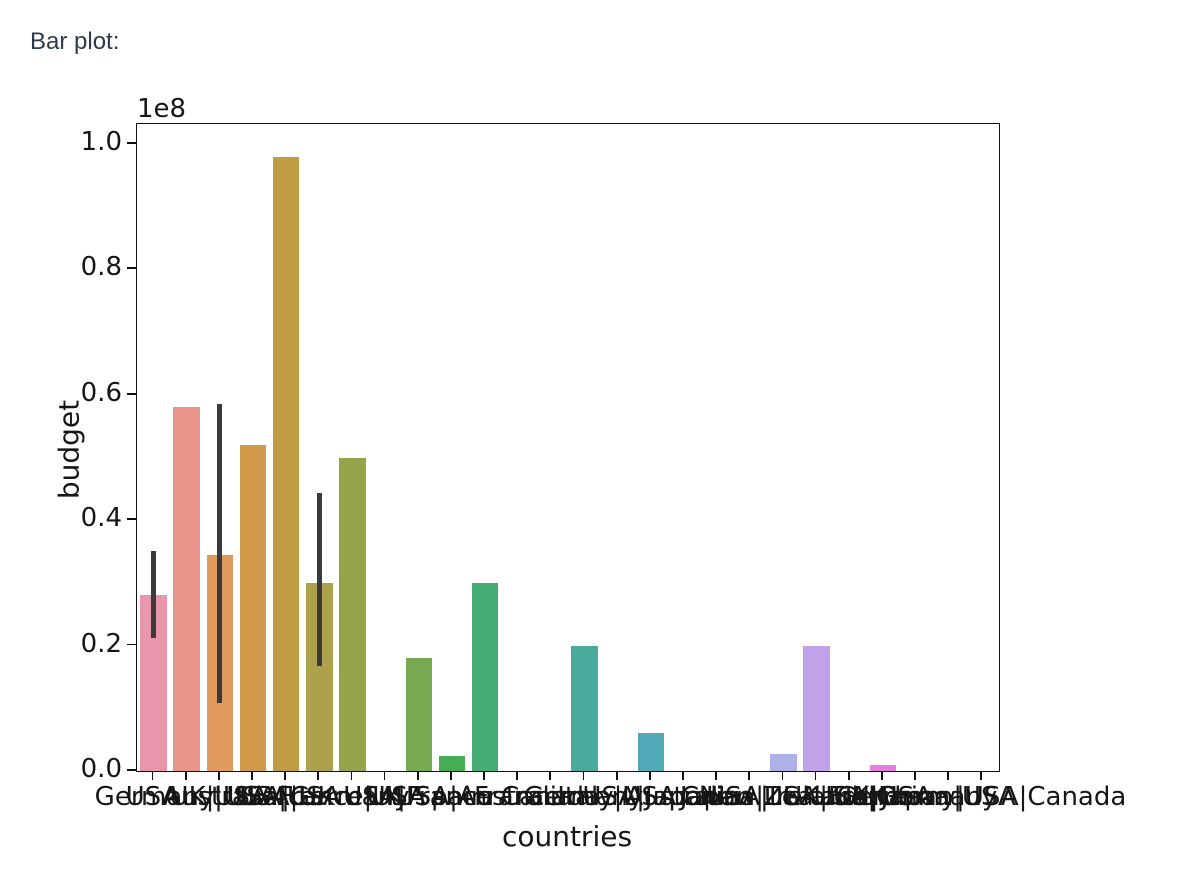  I want to click on x-tick-label: Germany|USA|Canada, so click(981, 797).